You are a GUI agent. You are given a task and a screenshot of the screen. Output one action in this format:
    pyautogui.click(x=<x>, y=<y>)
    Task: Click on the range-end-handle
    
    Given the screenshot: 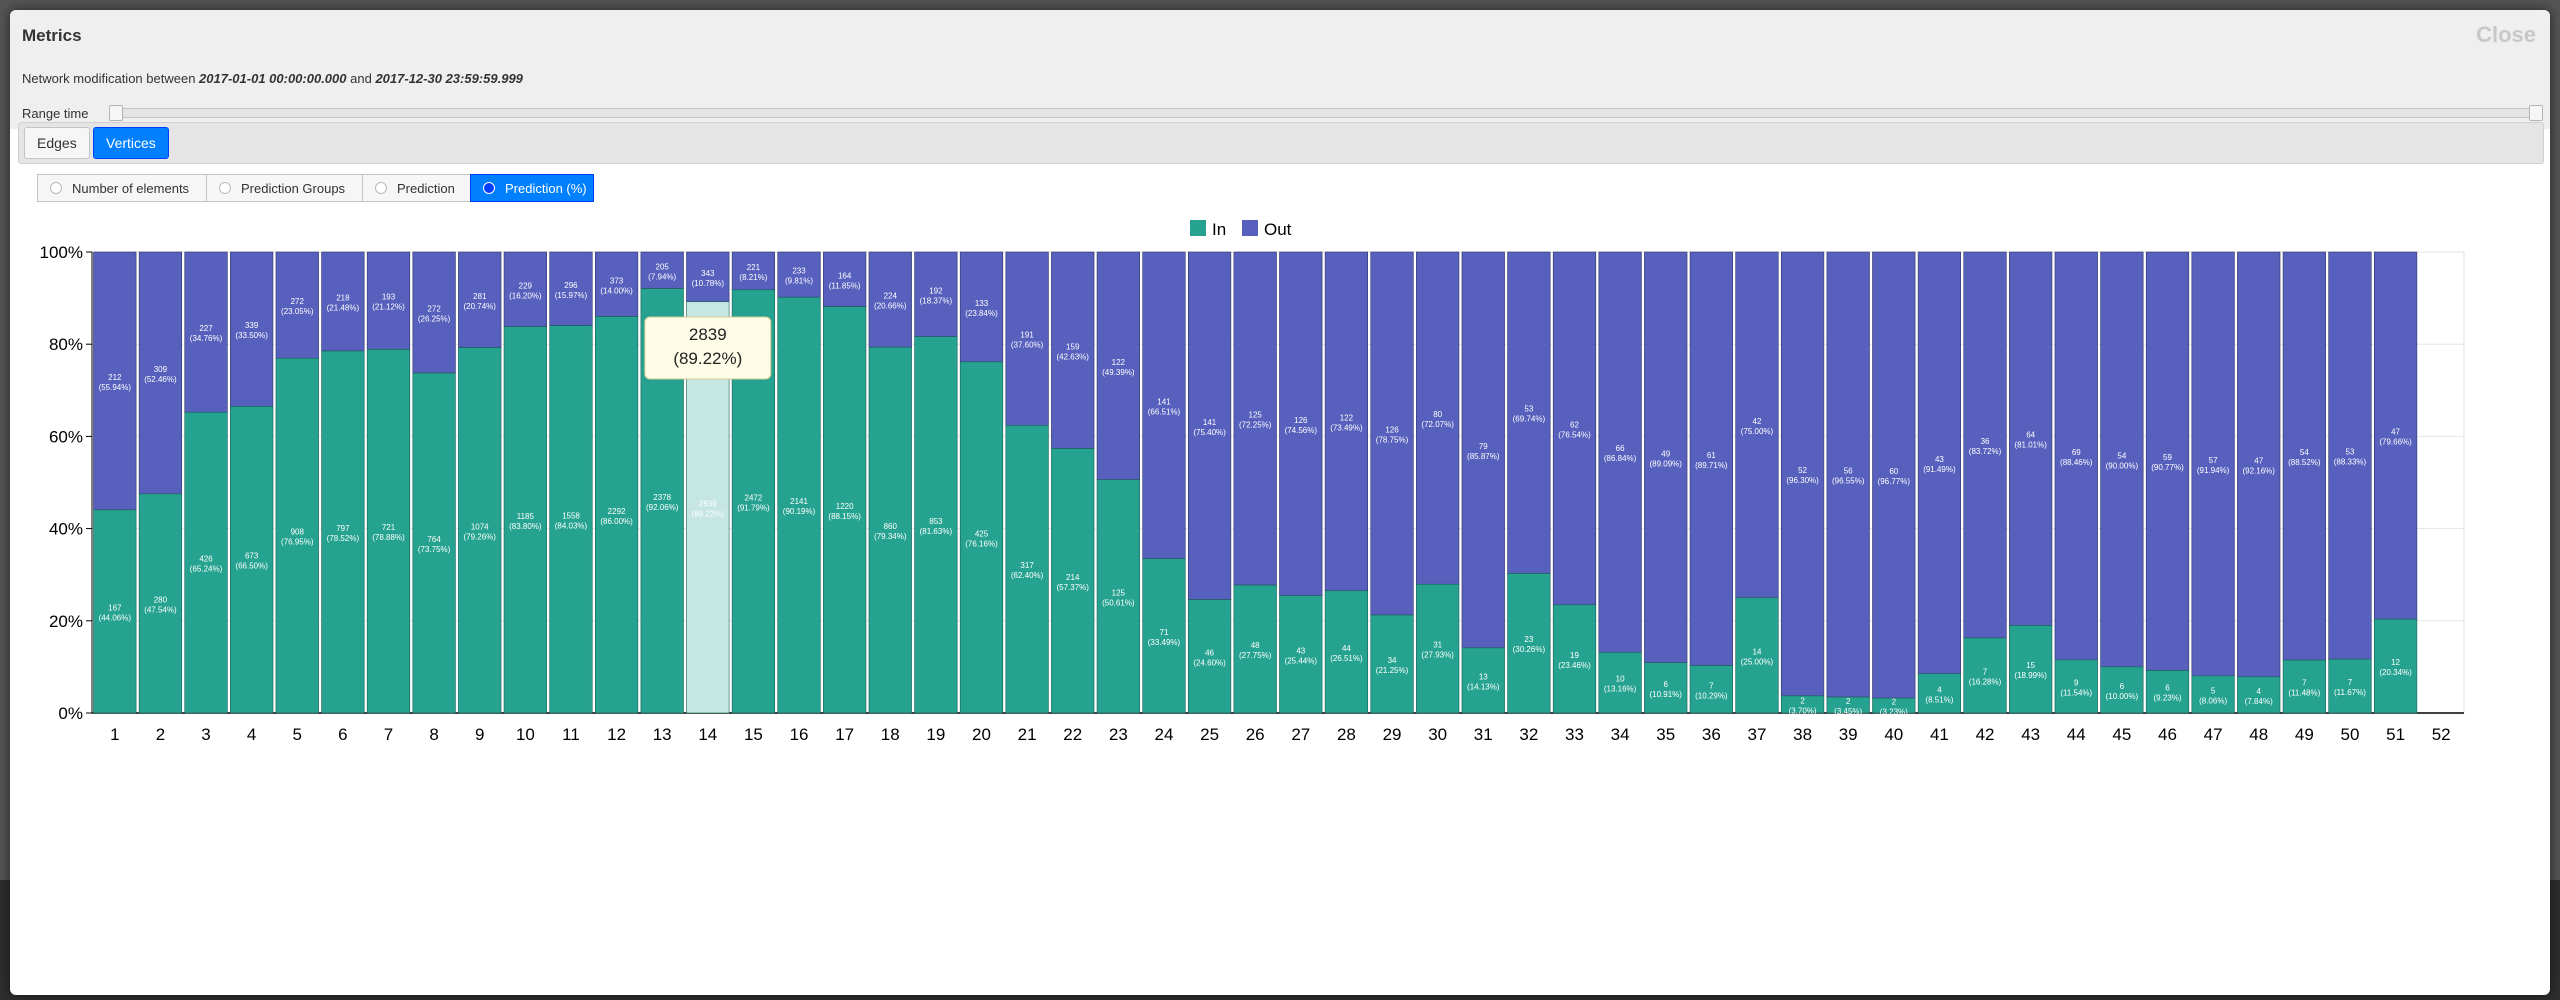 What is the action you would take?
    pyautogui.click(x=2536, y=113)
    